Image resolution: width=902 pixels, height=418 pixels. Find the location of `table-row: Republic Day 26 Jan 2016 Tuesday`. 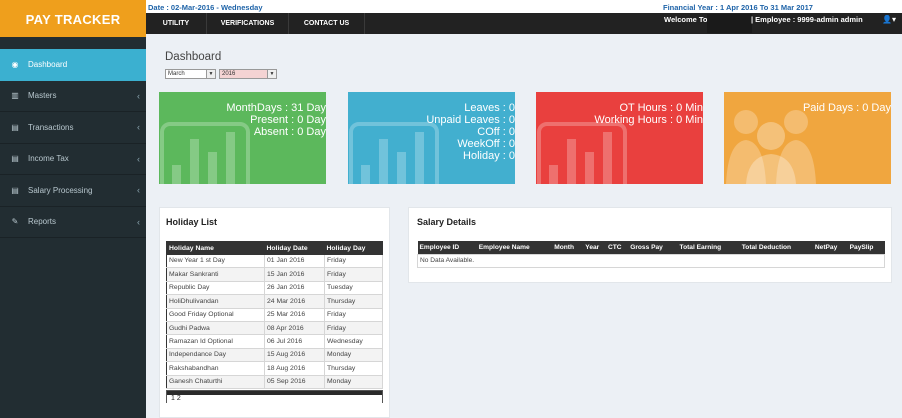

table-row: Republic Day 26 Jan 2016 Tuesday is located at coordinates (274, 288).